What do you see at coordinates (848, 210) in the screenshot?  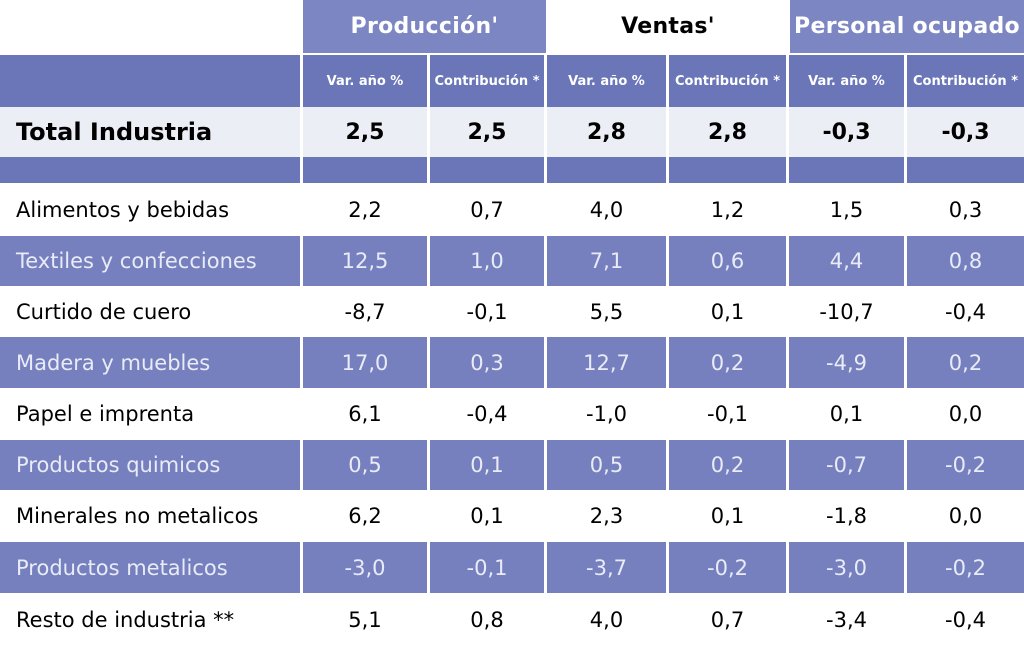 I see `row-value: 1,5` at bounding box center [848, 210].